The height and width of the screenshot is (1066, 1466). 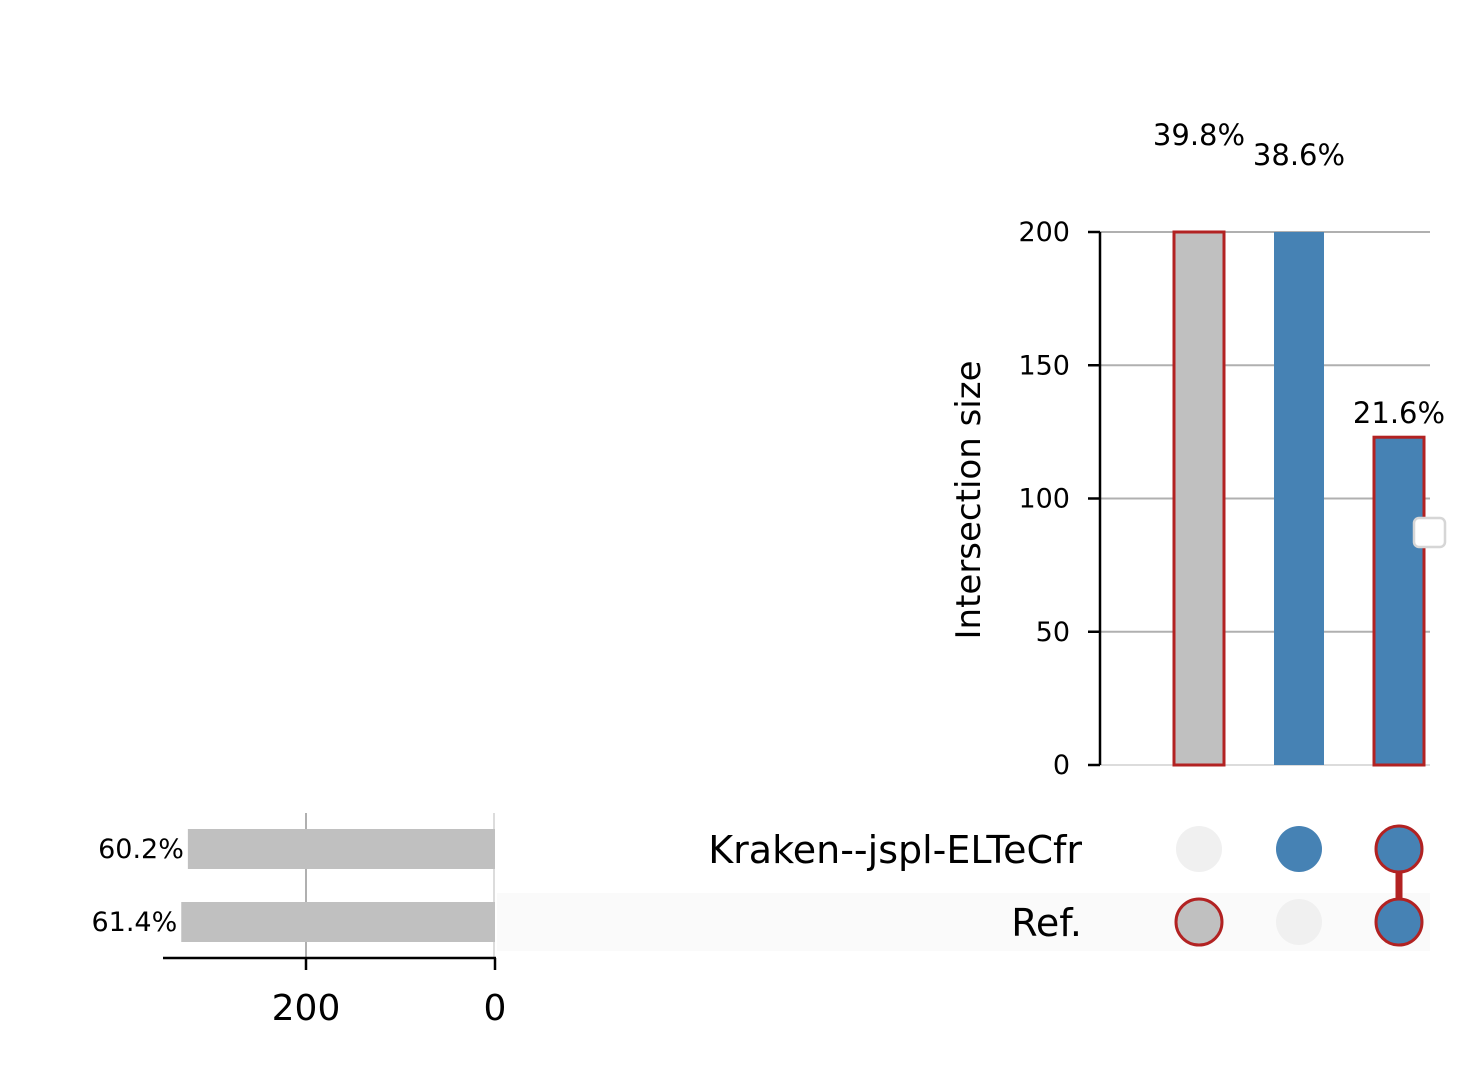 I want to click on y-tick-label: 150, so click(x=1044, y=365).